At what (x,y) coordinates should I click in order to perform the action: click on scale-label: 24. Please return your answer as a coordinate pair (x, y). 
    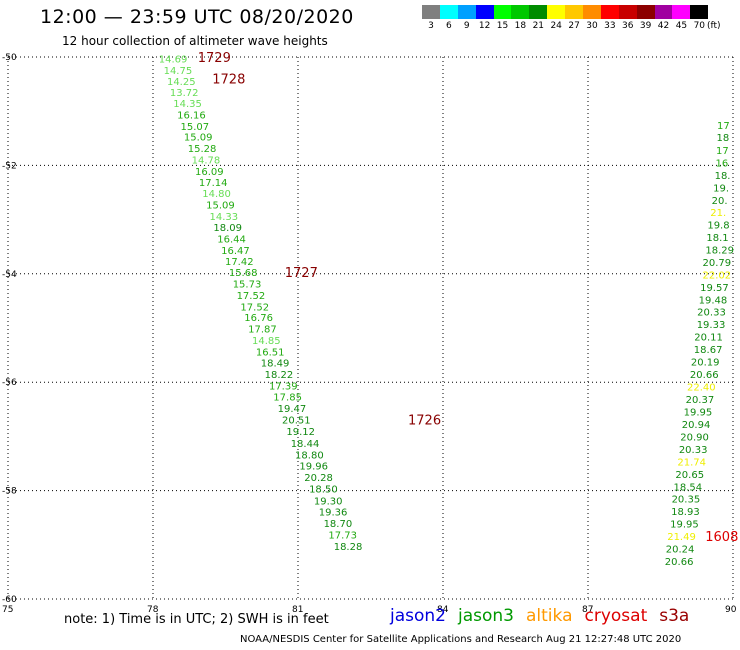
    Looking at the image, I should click on (556, 26).